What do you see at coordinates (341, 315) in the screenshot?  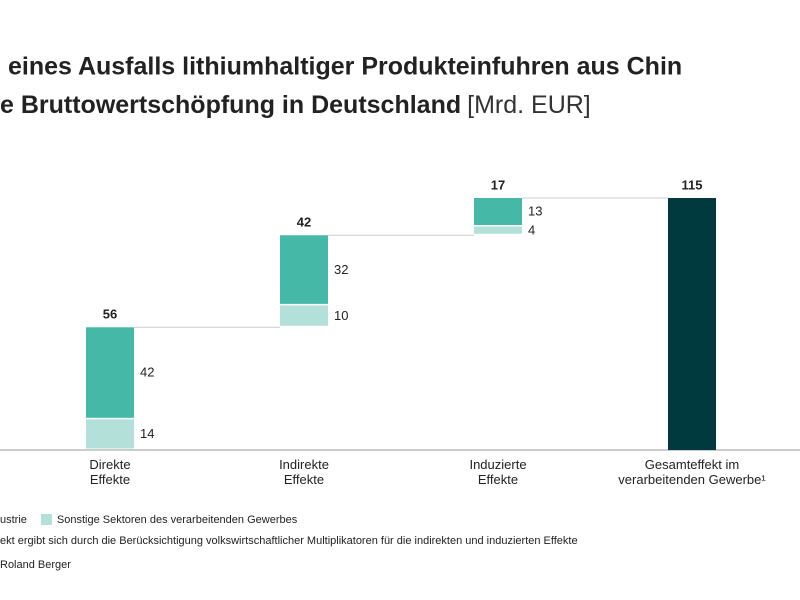 I see `segment-label: 10` at bounding box center [341, 315].